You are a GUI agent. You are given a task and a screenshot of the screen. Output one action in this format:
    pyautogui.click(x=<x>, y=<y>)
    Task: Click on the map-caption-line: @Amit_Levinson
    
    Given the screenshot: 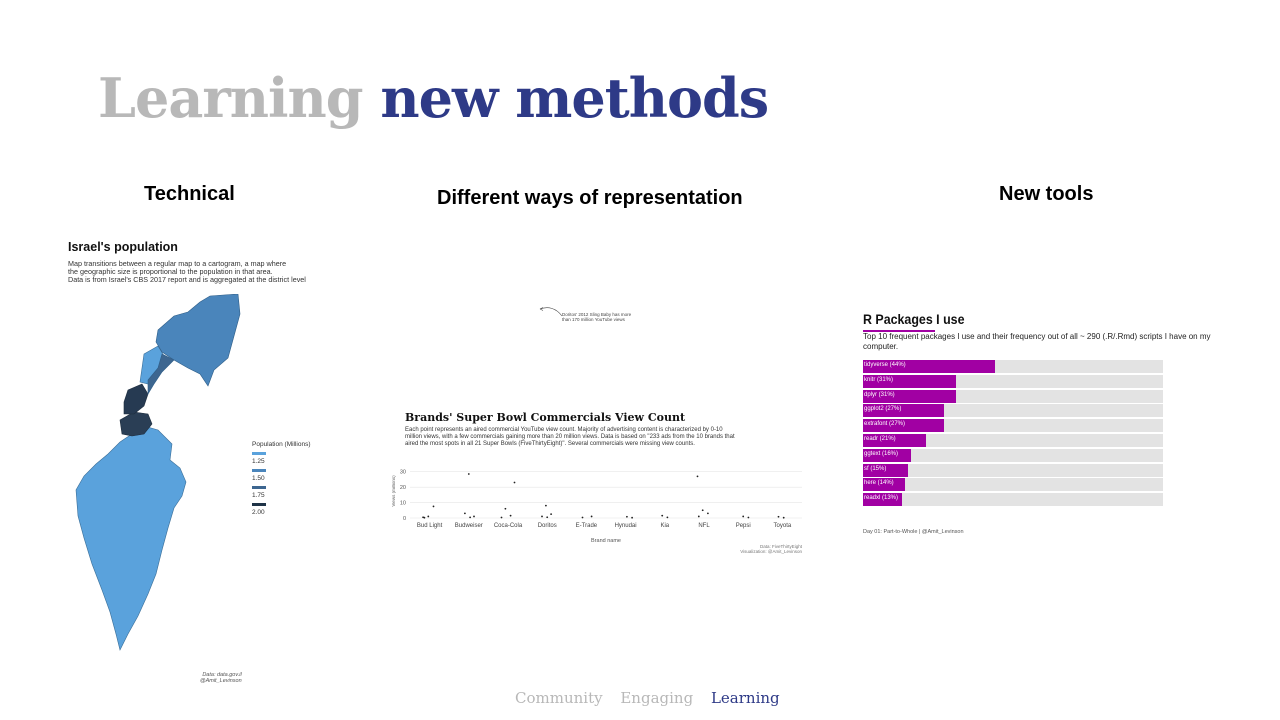 What is the action you would take?
    pyautogui.click(x=221, y=681)
    